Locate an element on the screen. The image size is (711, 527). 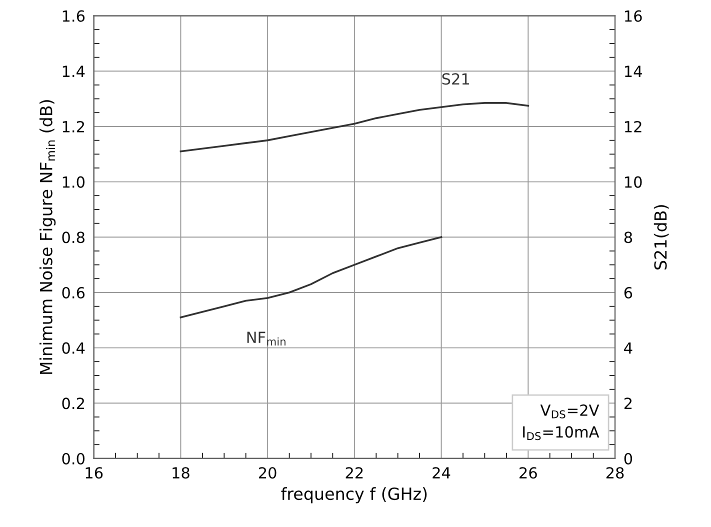
annotation: V$_{DS}$=2V is located at coordinates (570, 411).